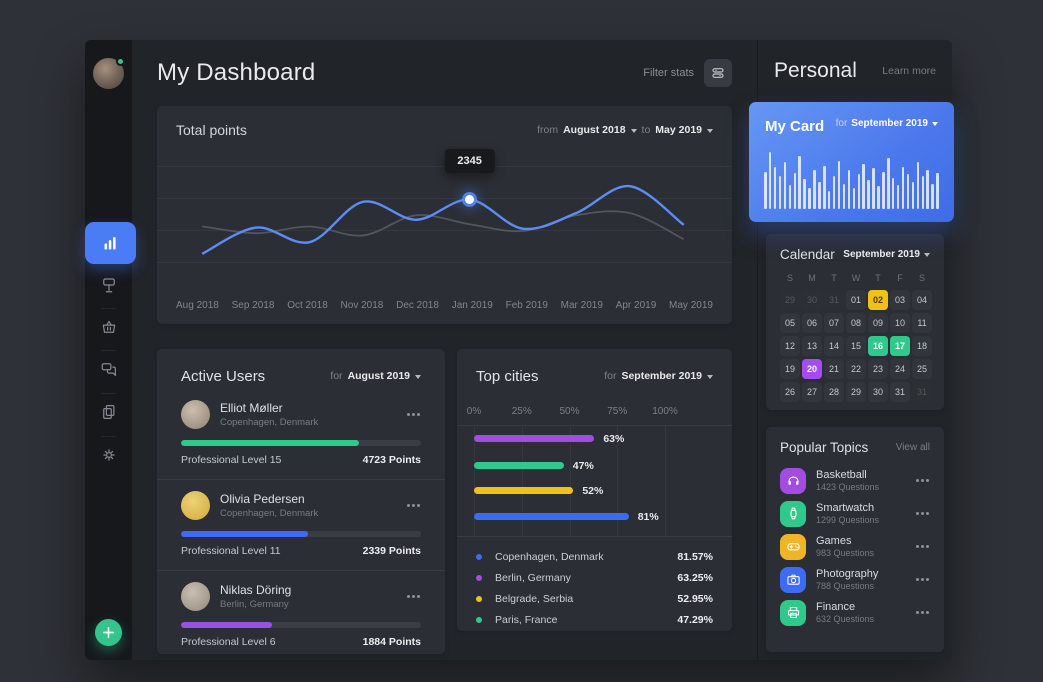  What do you see at coordinates (108, 308) in the screenshot?
I see `sidebar-divider` at bounding box center [108, 308].